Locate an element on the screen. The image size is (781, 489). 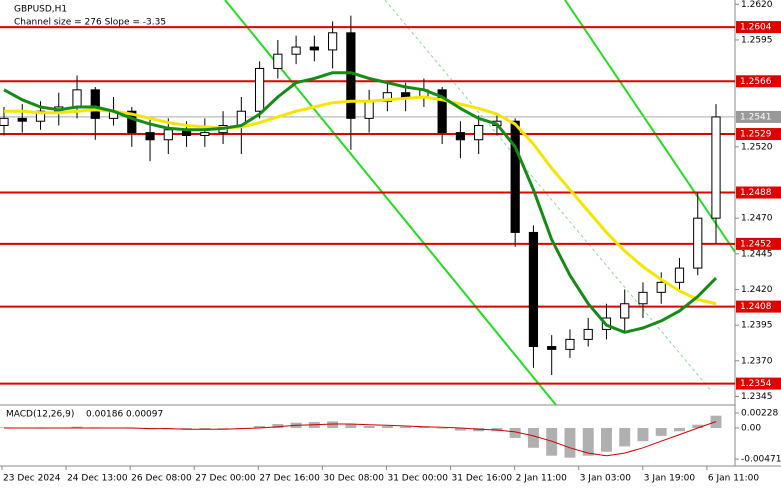
y-tick-label: 1.2395 is located at coordinates (757, 326).